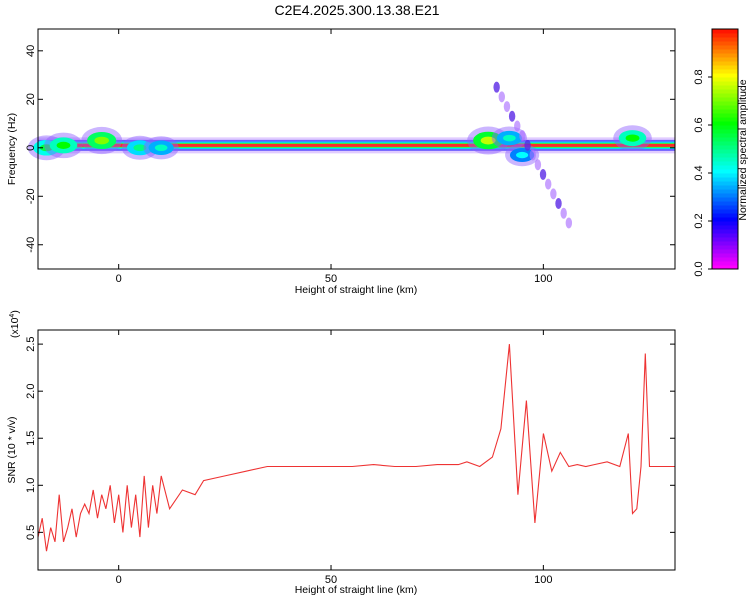 The height and width of the screenshot is (600, 750). I want to click on spectrogram-xtick-label: 50, so click(331, 279).